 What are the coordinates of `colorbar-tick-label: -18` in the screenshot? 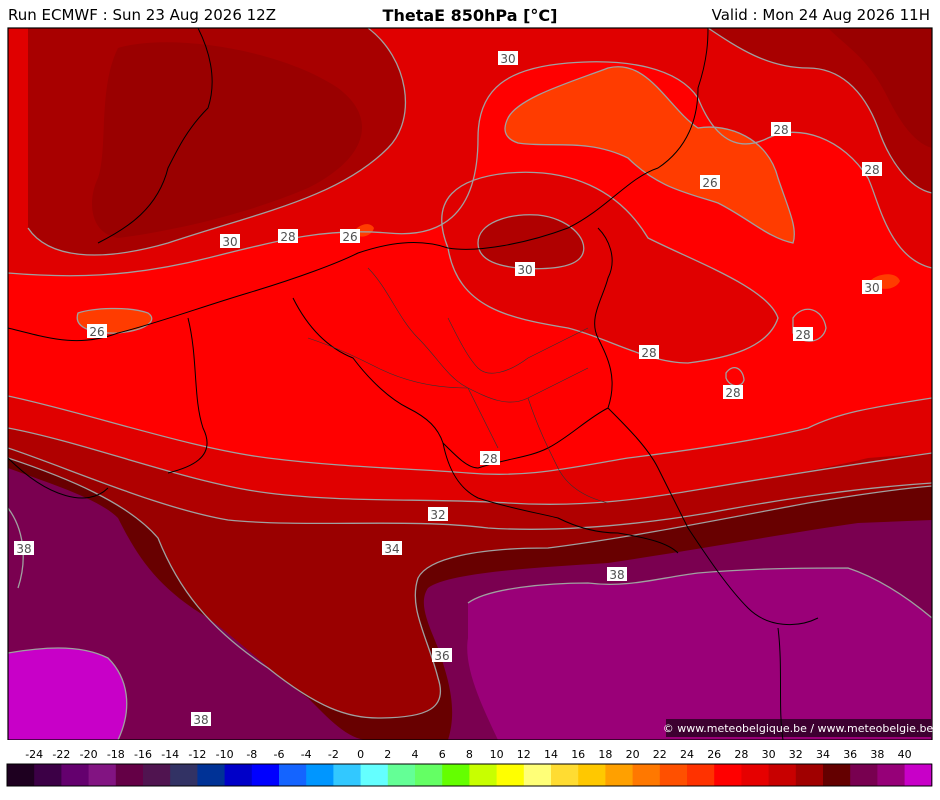 It's located at (116, 754).